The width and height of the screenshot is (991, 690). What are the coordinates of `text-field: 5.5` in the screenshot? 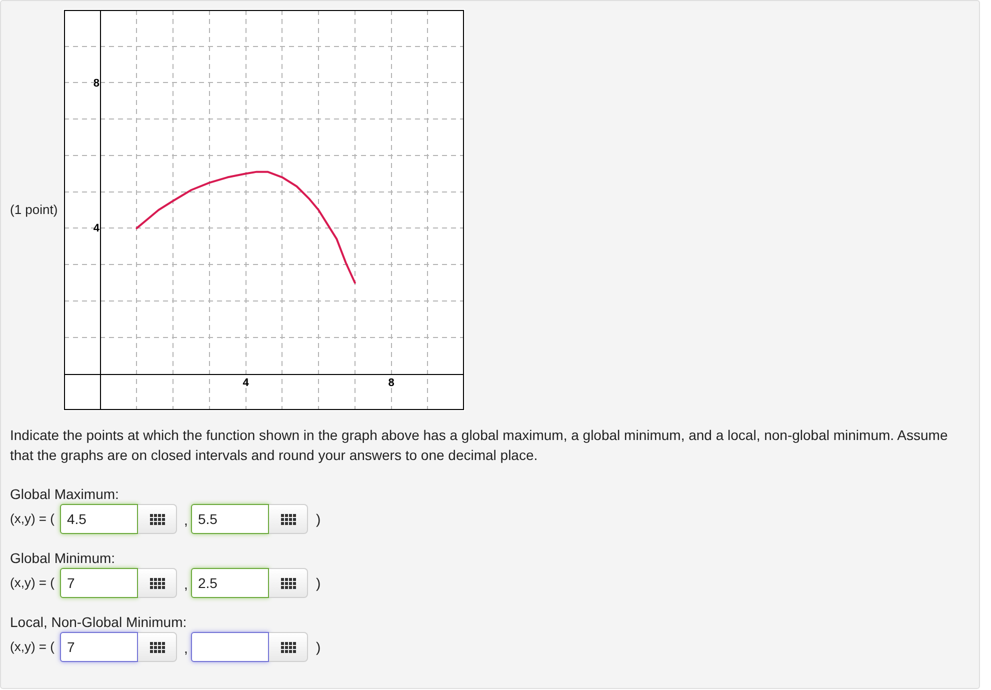 It's located at (230, 519).